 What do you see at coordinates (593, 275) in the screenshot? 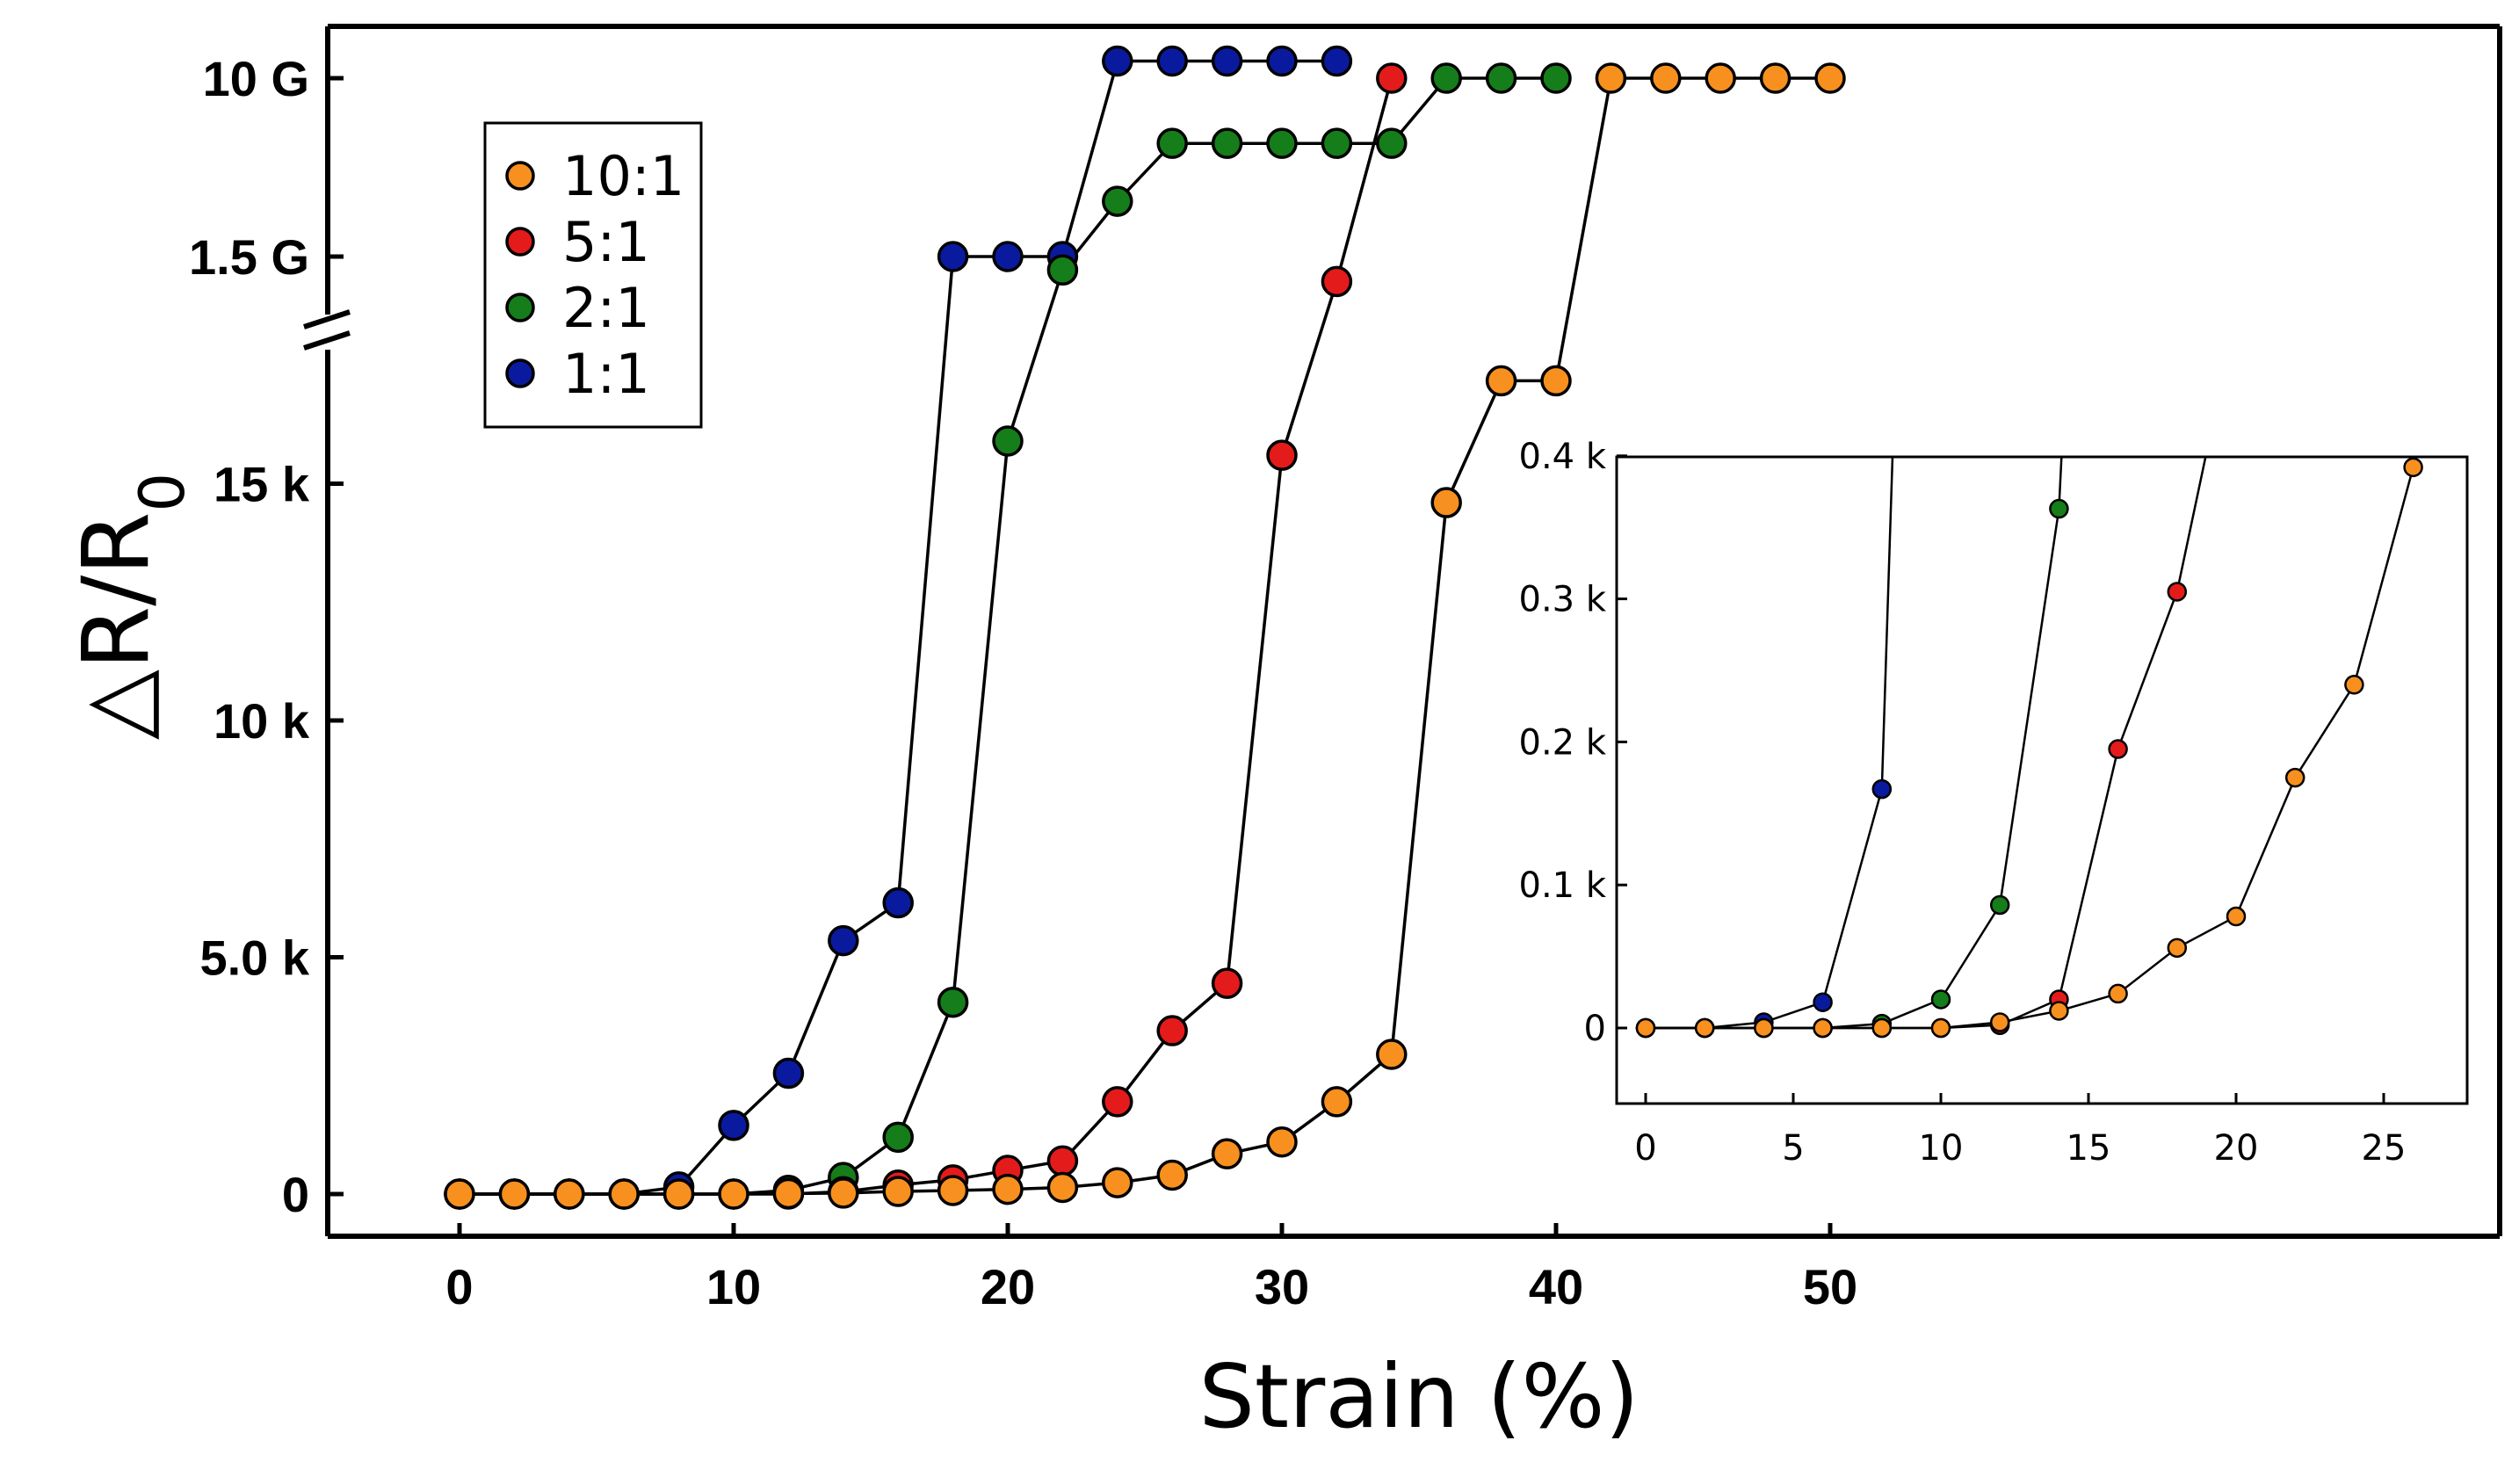
I see `legend: 10:15:12:11:1` at bounding box center [593, 275].